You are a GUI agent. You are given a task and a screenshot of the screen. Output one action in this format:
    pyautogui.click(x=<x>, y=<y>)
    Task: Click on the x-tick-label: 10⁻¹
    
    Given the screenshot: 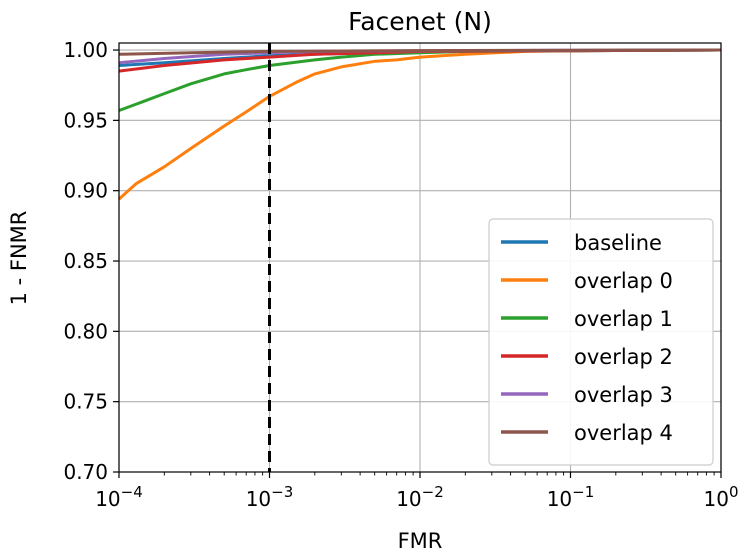 What is the action you would take?
    pyautogui.click(x=571, y=497)
    